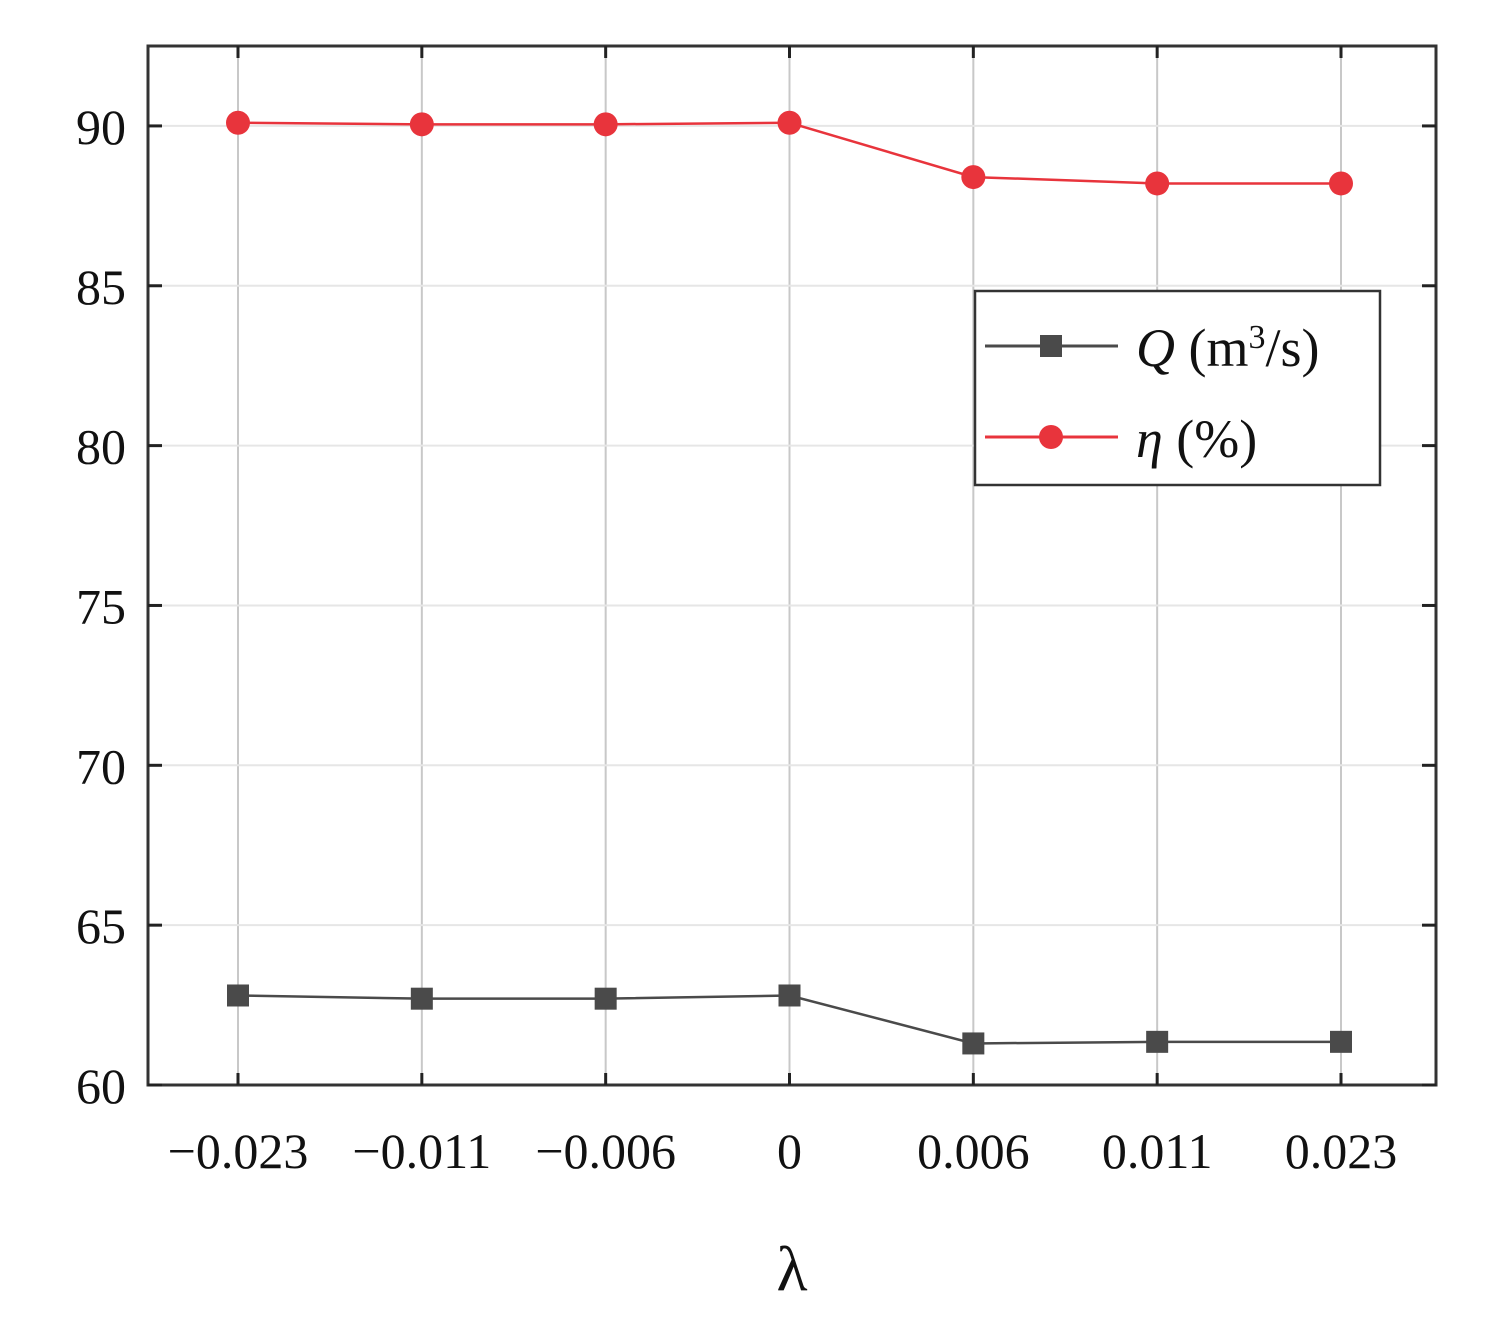  Describe the element at coordinates (789, 153) in the screenshot. I see `series-eta` at that location.